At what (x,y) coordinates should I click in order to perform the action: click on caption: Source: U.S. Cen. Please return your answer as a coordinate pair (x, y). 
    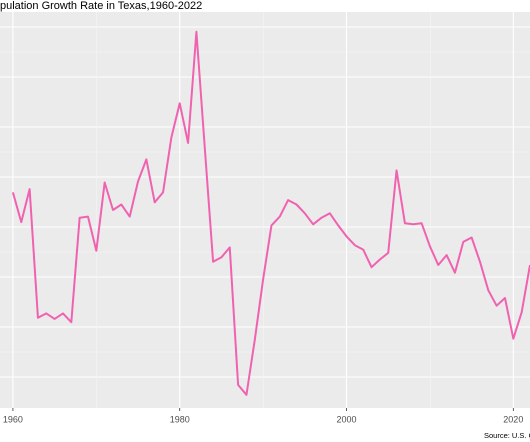
    Looking at the image, I should click on (507, 435).